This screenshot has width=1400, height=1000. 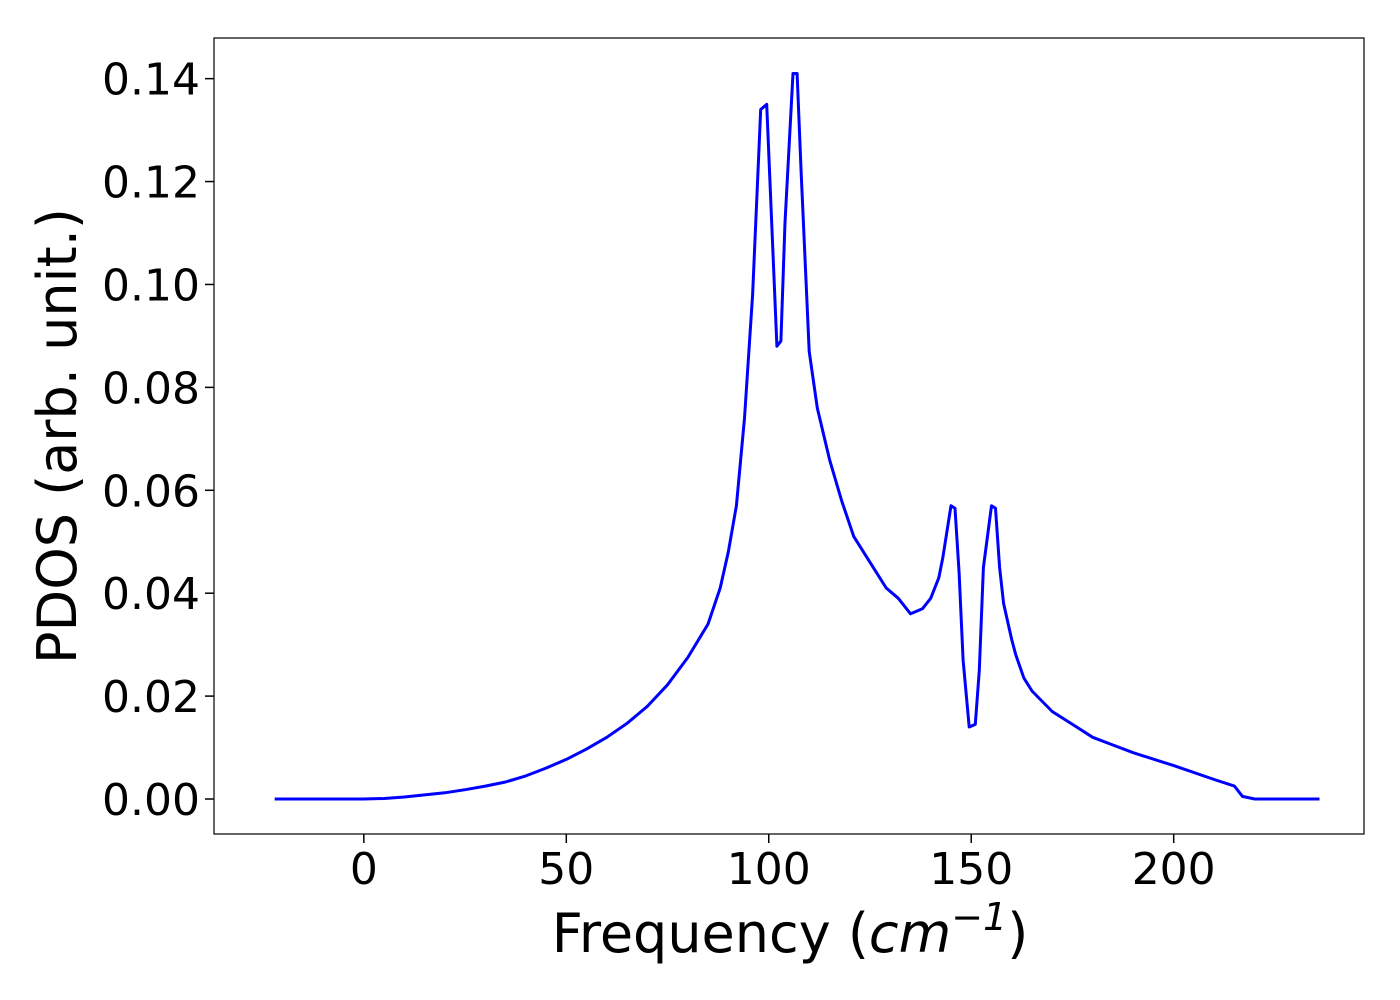 What do you see at coordinates (769, 869) in the screenshot?
I see `x-tick-label: 100` at bounding box center [769, 869].